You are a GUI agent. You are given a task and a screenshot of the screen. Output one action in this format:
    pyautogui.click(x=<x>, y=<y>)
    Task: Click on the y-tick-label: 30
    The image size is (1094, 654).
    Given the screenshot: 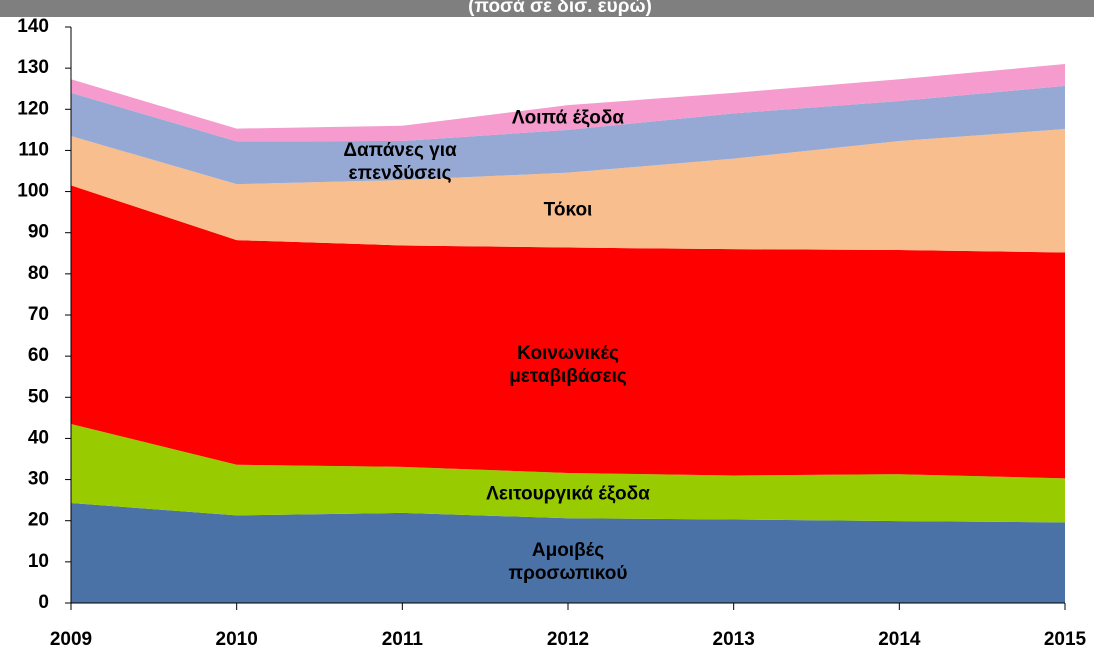 What is the action you would take?
    pyautogui.click(x=38, y=479)
    